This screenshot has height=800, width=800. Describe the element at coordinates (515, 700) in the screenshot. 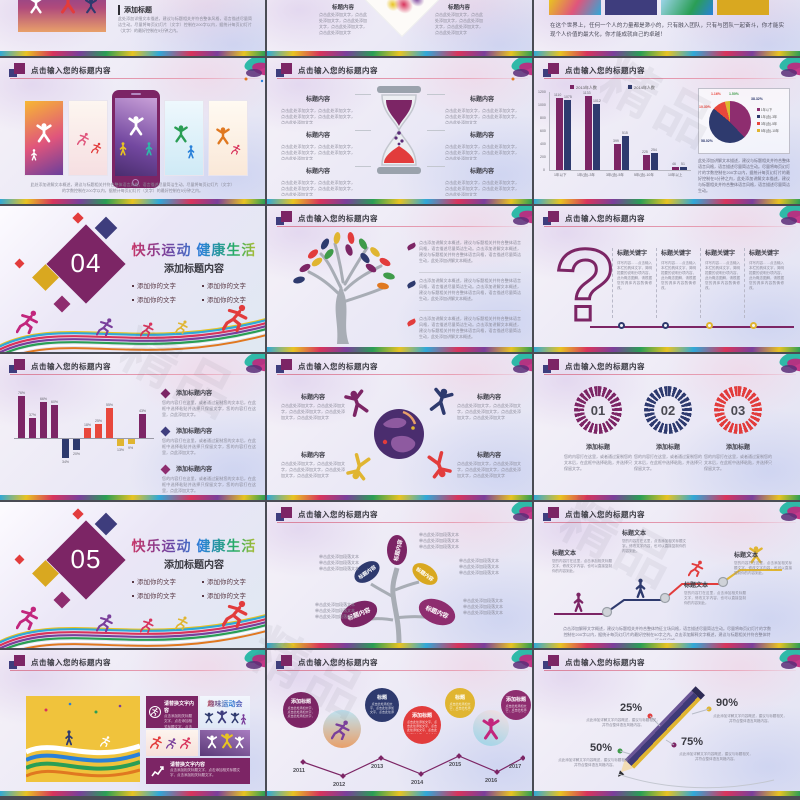

I see `bubble-title: 添加标题` at that location.